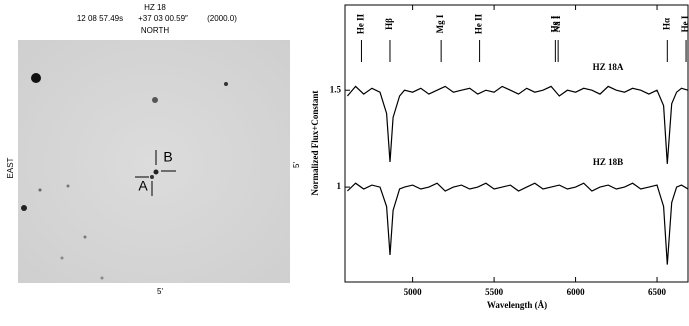 The height and width of the screenshot is (326, 689). What do you see at coordinates (608, 67) in the screenshot?
I see `series-label: HZ 18A` at bounding box center [608, 67].